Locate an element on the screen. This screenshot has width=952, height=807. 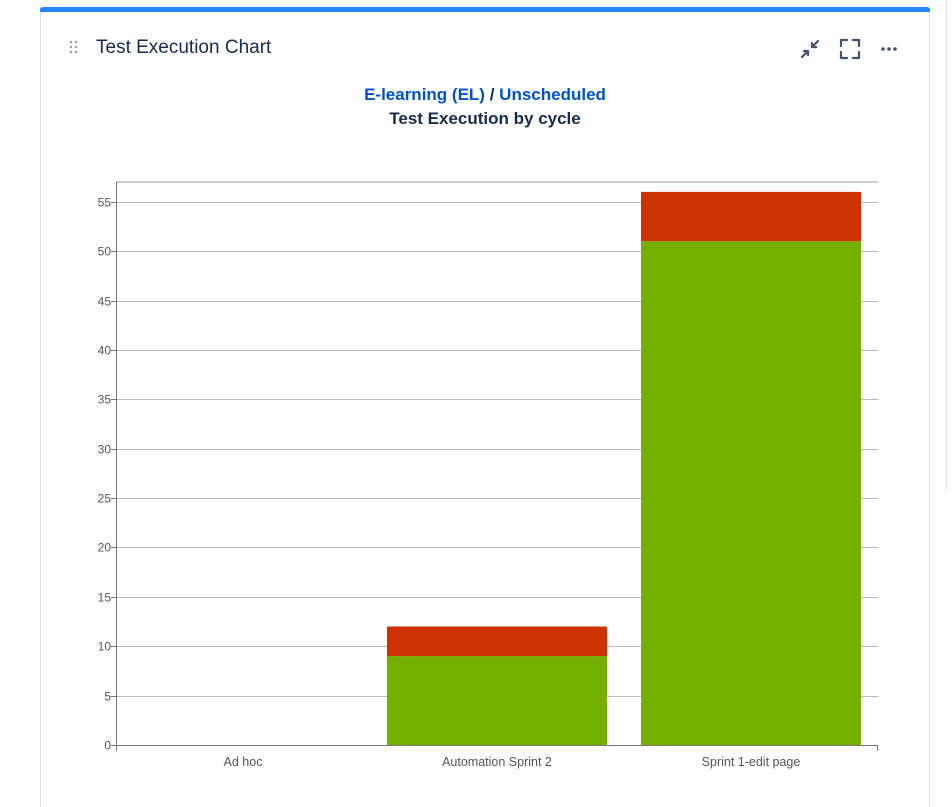
minimize-icon is located at coordinates (810, 49).